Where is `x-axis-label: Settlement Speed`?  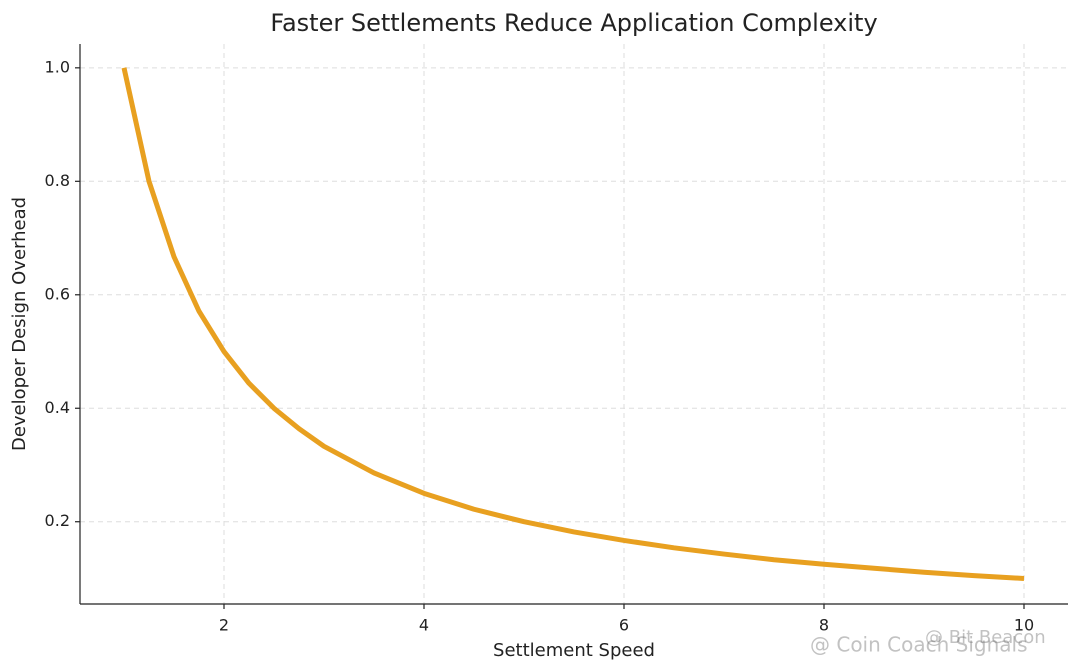 x-axis-label: Settlement Speed is located at coordinates (574, 650).